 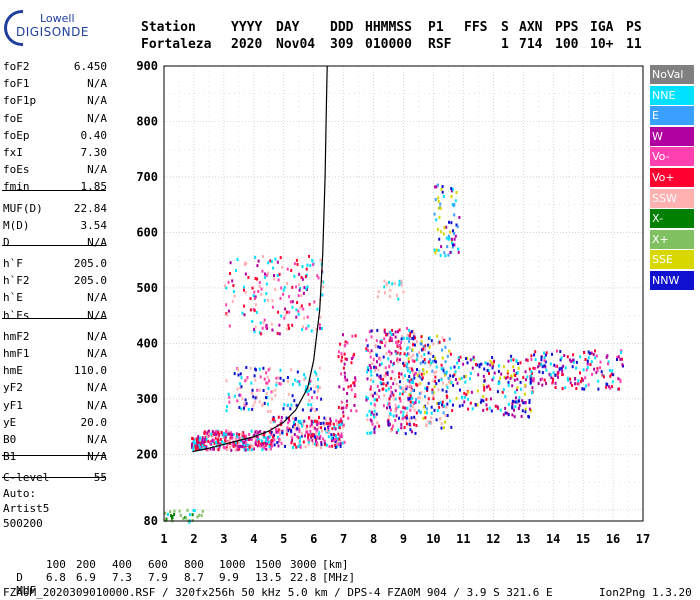 I want to click on x-tick-label: 10, so click(x=433, y=539).